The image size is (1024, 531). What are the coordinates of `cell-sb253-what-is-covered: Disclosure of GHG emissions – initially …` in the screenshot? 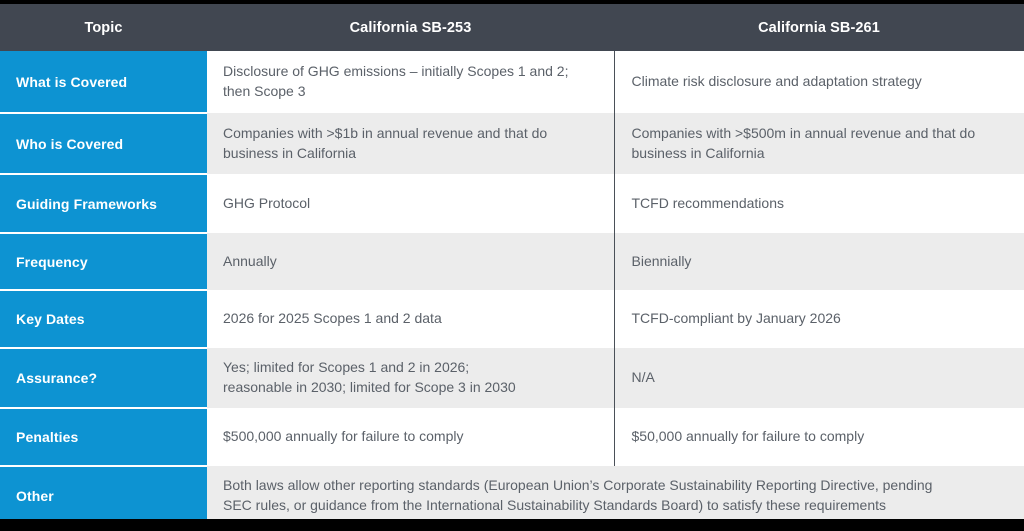 It's located at (411, 82).